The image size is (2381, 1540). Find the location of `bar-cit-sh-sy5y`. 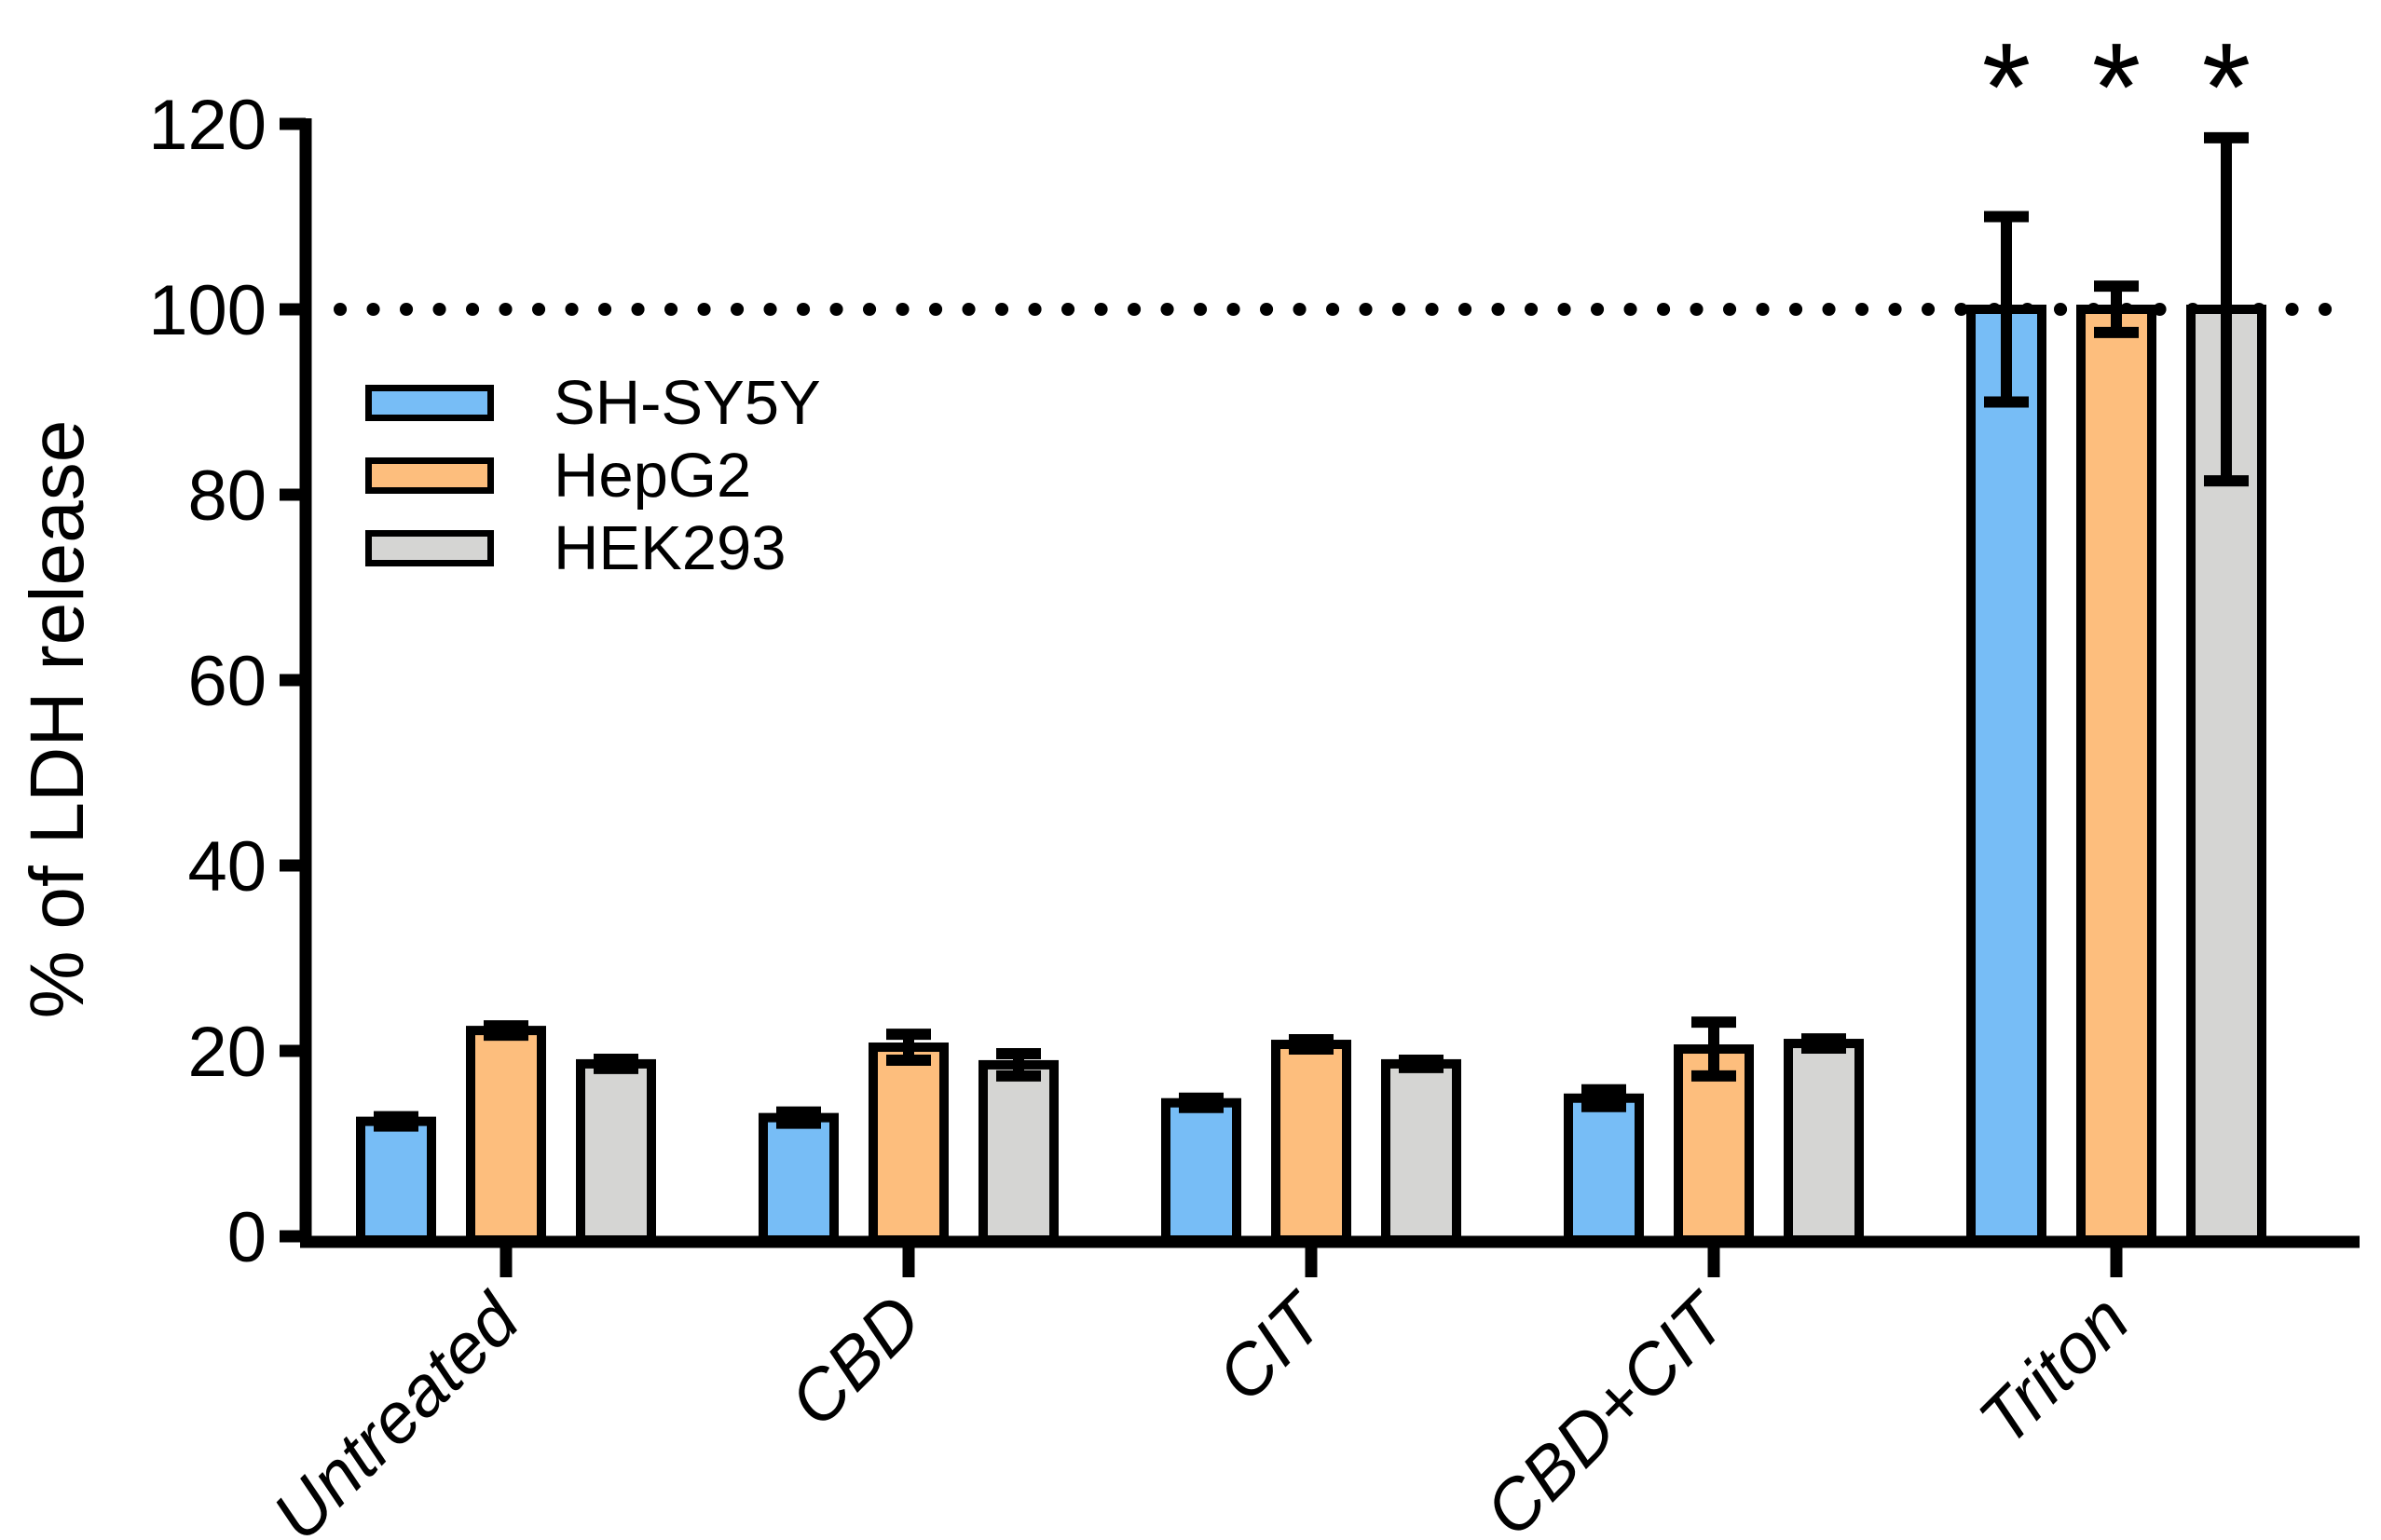

bar-cit-sh-sy5y is located at coordinates (1201, 1171).